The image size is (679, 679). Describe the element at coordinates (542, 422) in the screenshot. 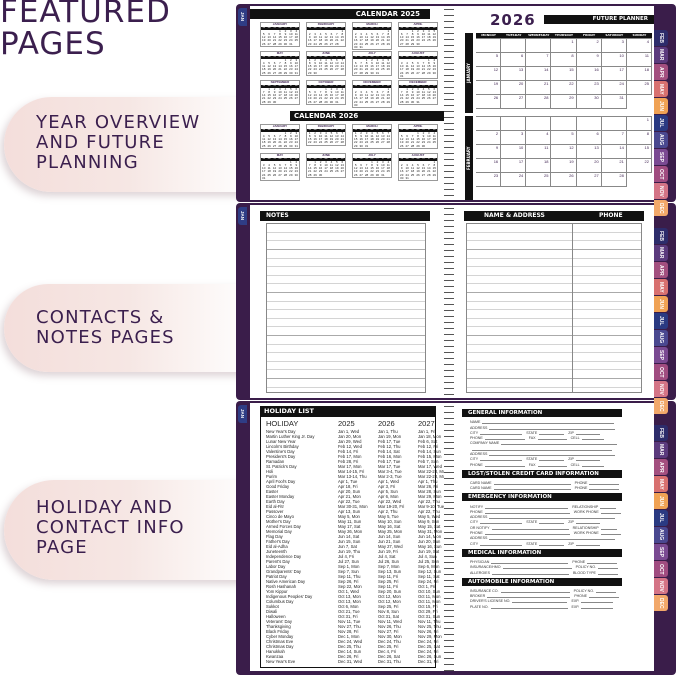

I see `form-field: NAME` at that location.